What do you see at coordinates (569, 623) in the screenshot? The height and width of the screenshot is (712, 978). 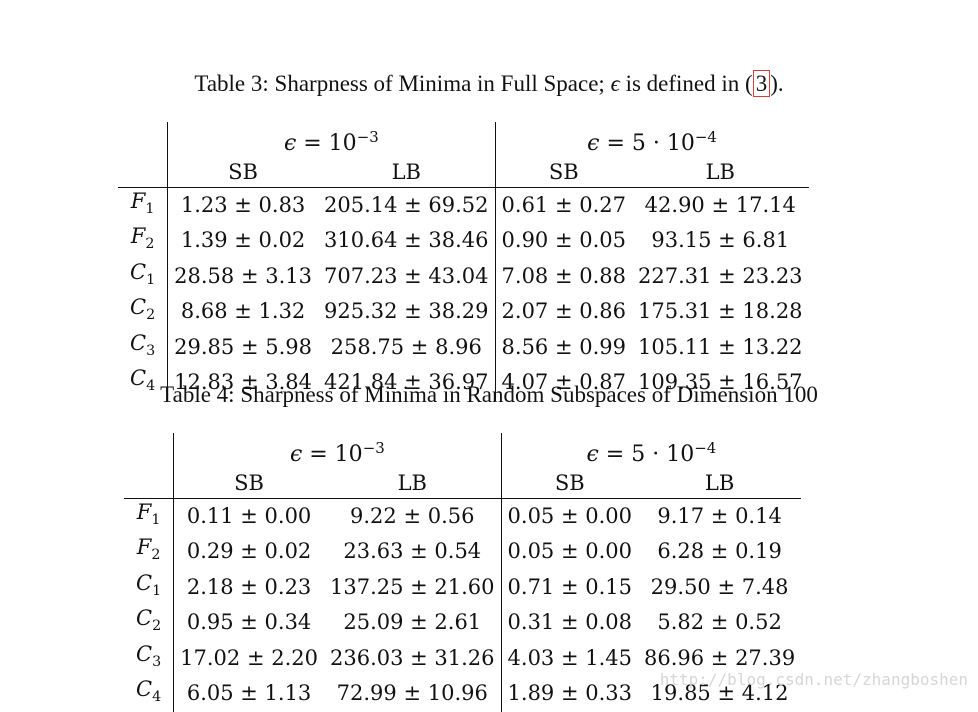 I see `table-cell: 0.31 ± 0.08` at bounding box center [569, 623].